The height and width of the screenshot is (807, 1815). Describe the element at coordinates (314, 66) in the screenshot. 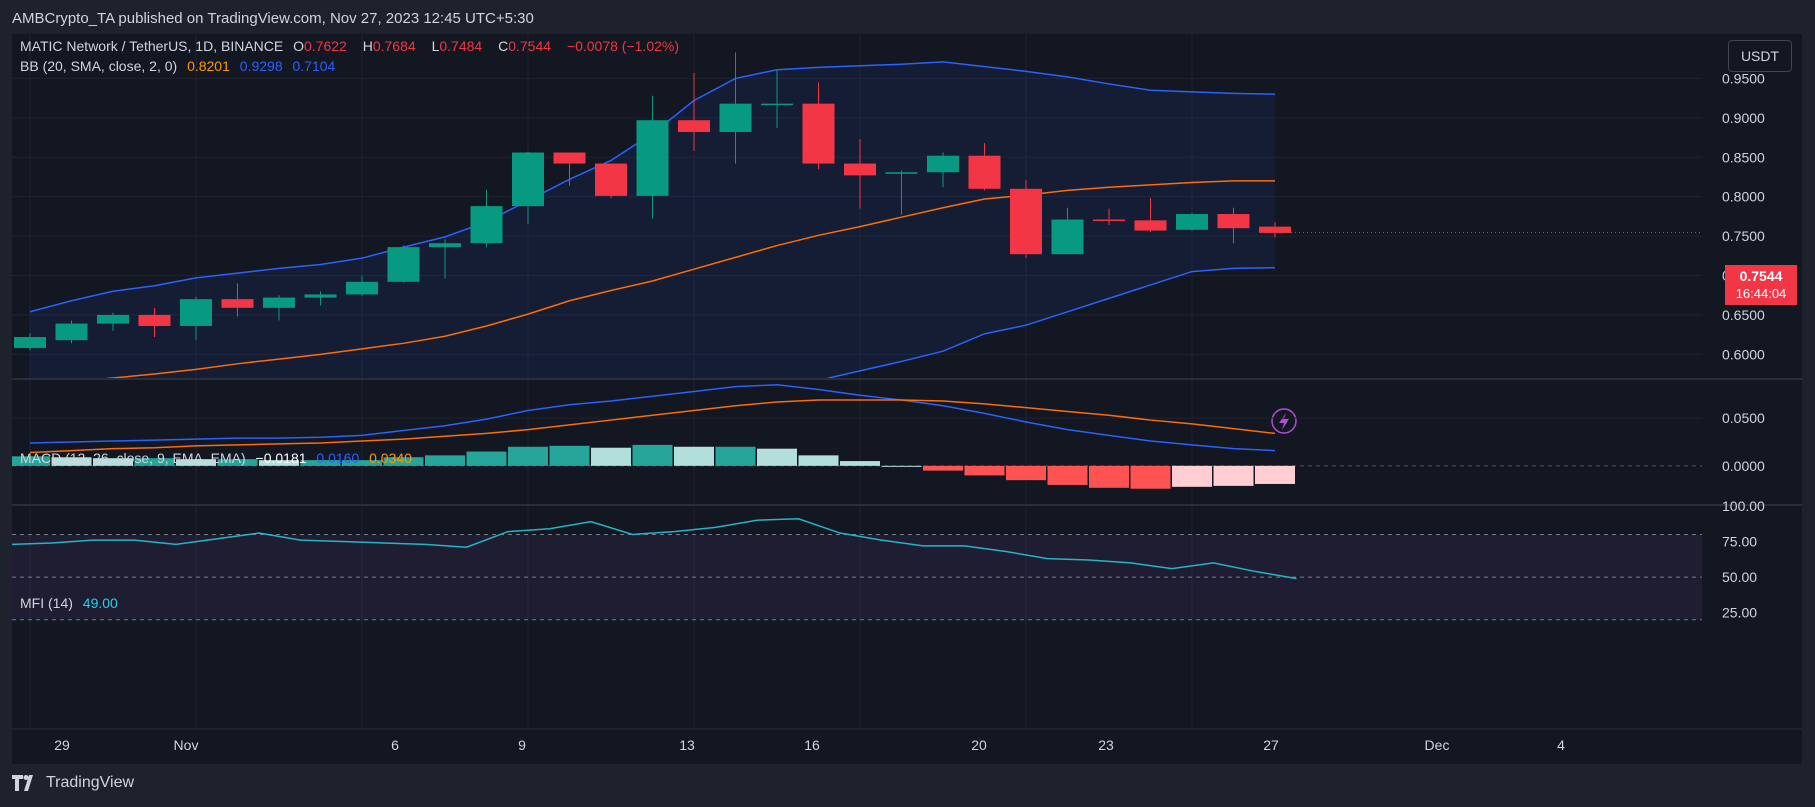

I see `bb-lower-value: 0.7104` at that location.